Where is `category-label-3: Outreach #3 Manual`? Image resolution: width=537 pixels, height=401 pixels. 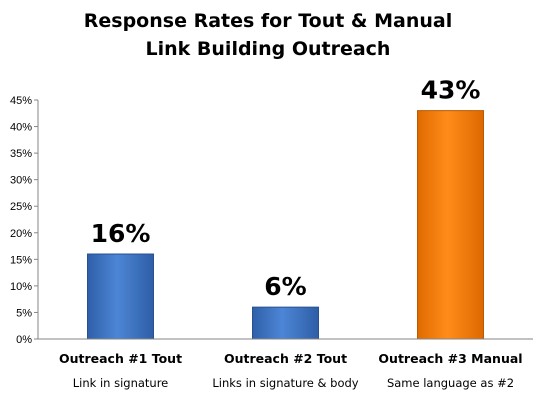 category-label-3: Outreach #3 Manual is located at coordinates (450, 358).